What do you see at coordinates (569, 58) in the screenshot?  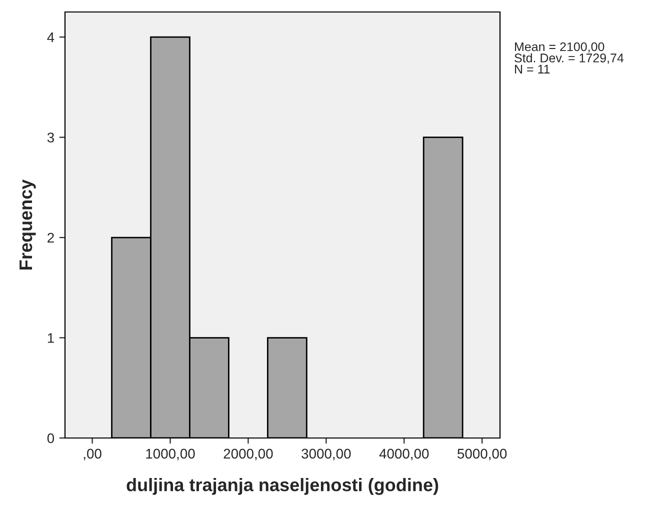 I see `text: Mean = 2100,00 Std. Dev. = 1729,74 N = 11` at bounding box center [569, 58].